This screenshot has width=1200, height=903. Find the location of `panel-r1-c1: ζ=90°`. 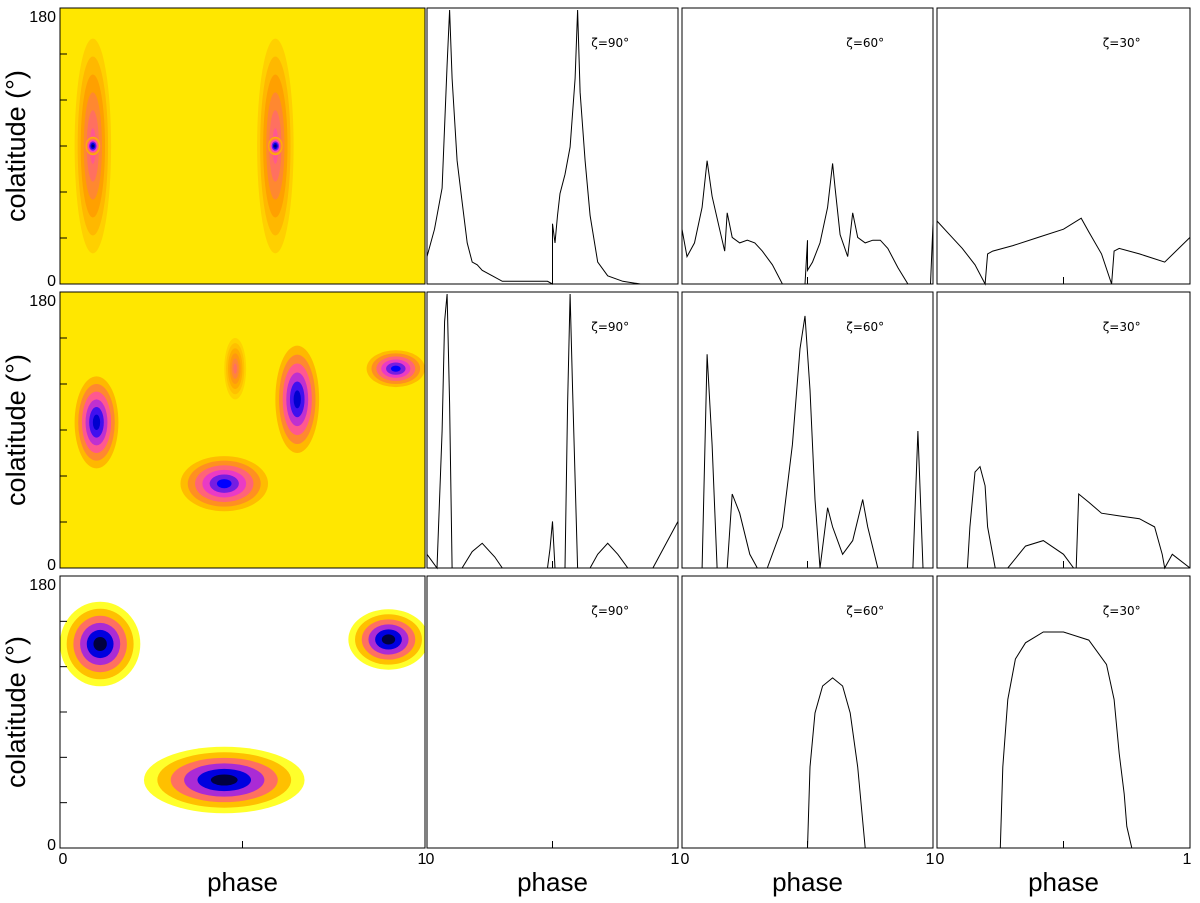

panel-r1-c1: ζ=90° is located at coordinates (552, 430).